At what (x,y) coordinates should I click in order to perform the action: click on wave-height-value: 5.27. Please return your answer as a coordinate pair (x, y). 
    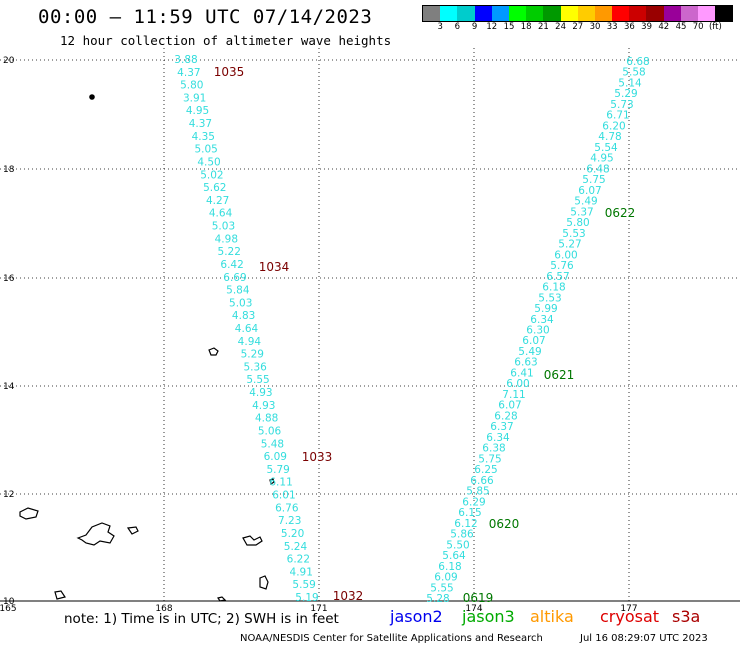
    Looking at the image, I should click on (569, 245).